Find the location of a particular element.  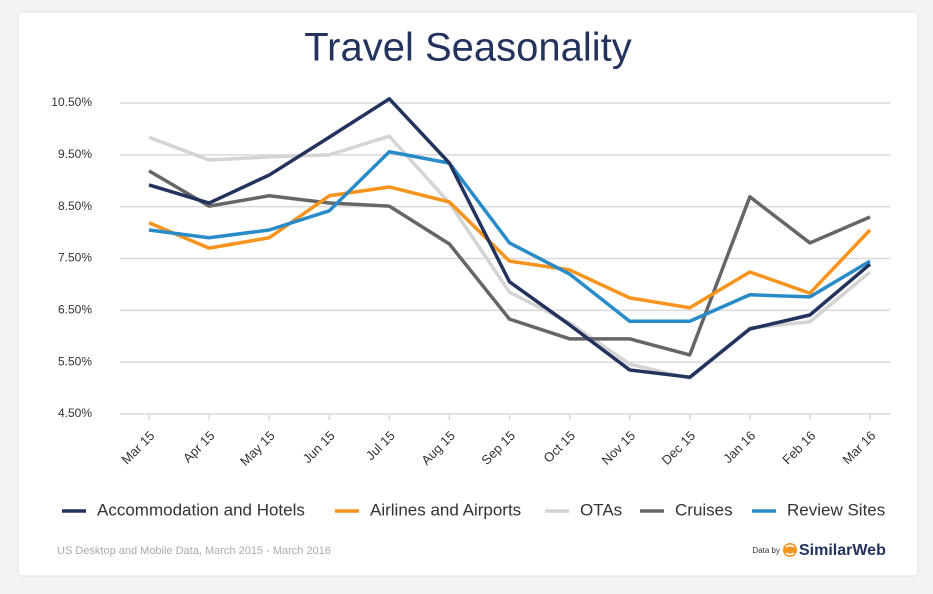

logo-icon-mark is located at coordinates (790, 550).